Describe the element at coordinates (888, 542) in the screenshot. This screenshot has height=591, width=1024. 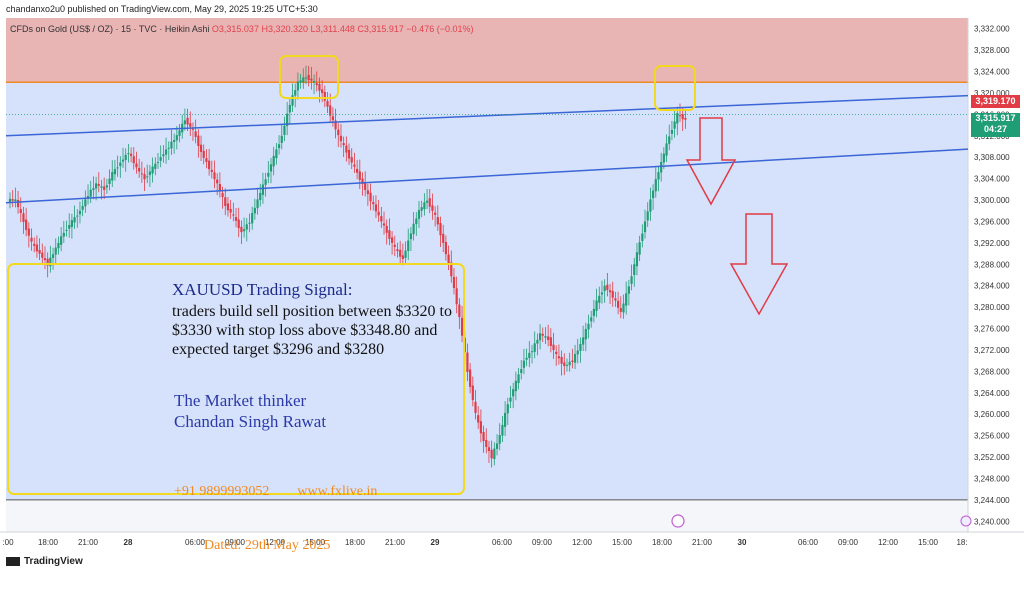
I see `x-tick-label: 12:00` at that location.